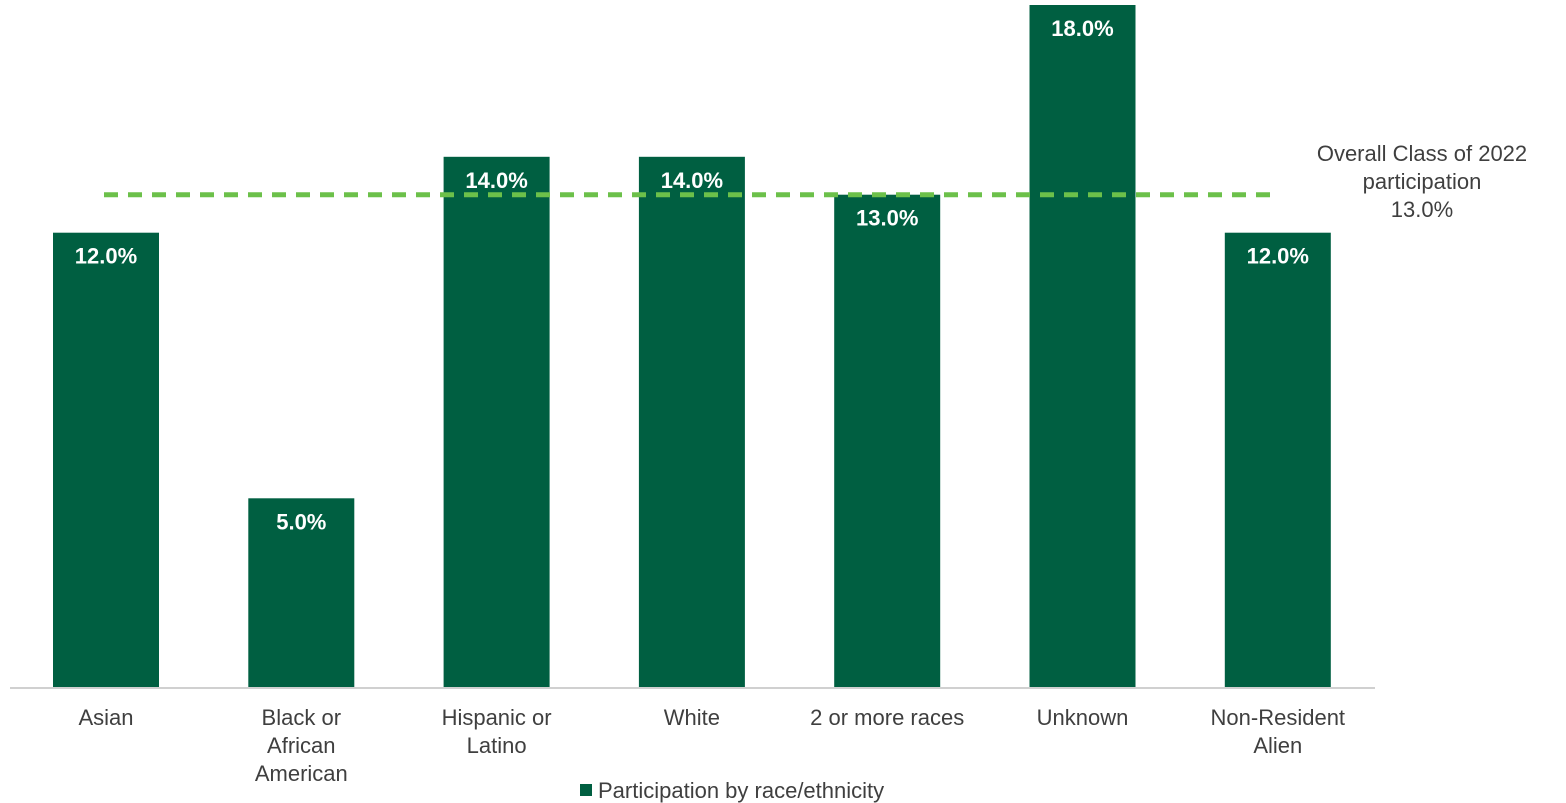 Image resolution: width=1566 pixels, height=803 pixels. I want to click on data-label-4: 13.0%, so click(887, 218).